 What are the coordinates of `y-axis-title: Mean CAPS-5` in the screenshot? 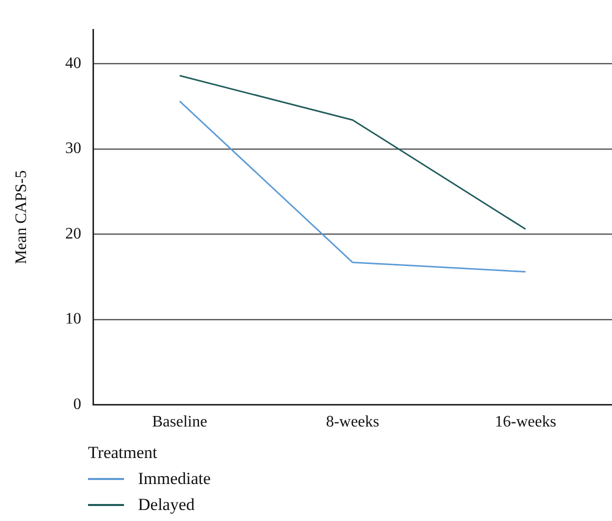 It's located at (21, 217).